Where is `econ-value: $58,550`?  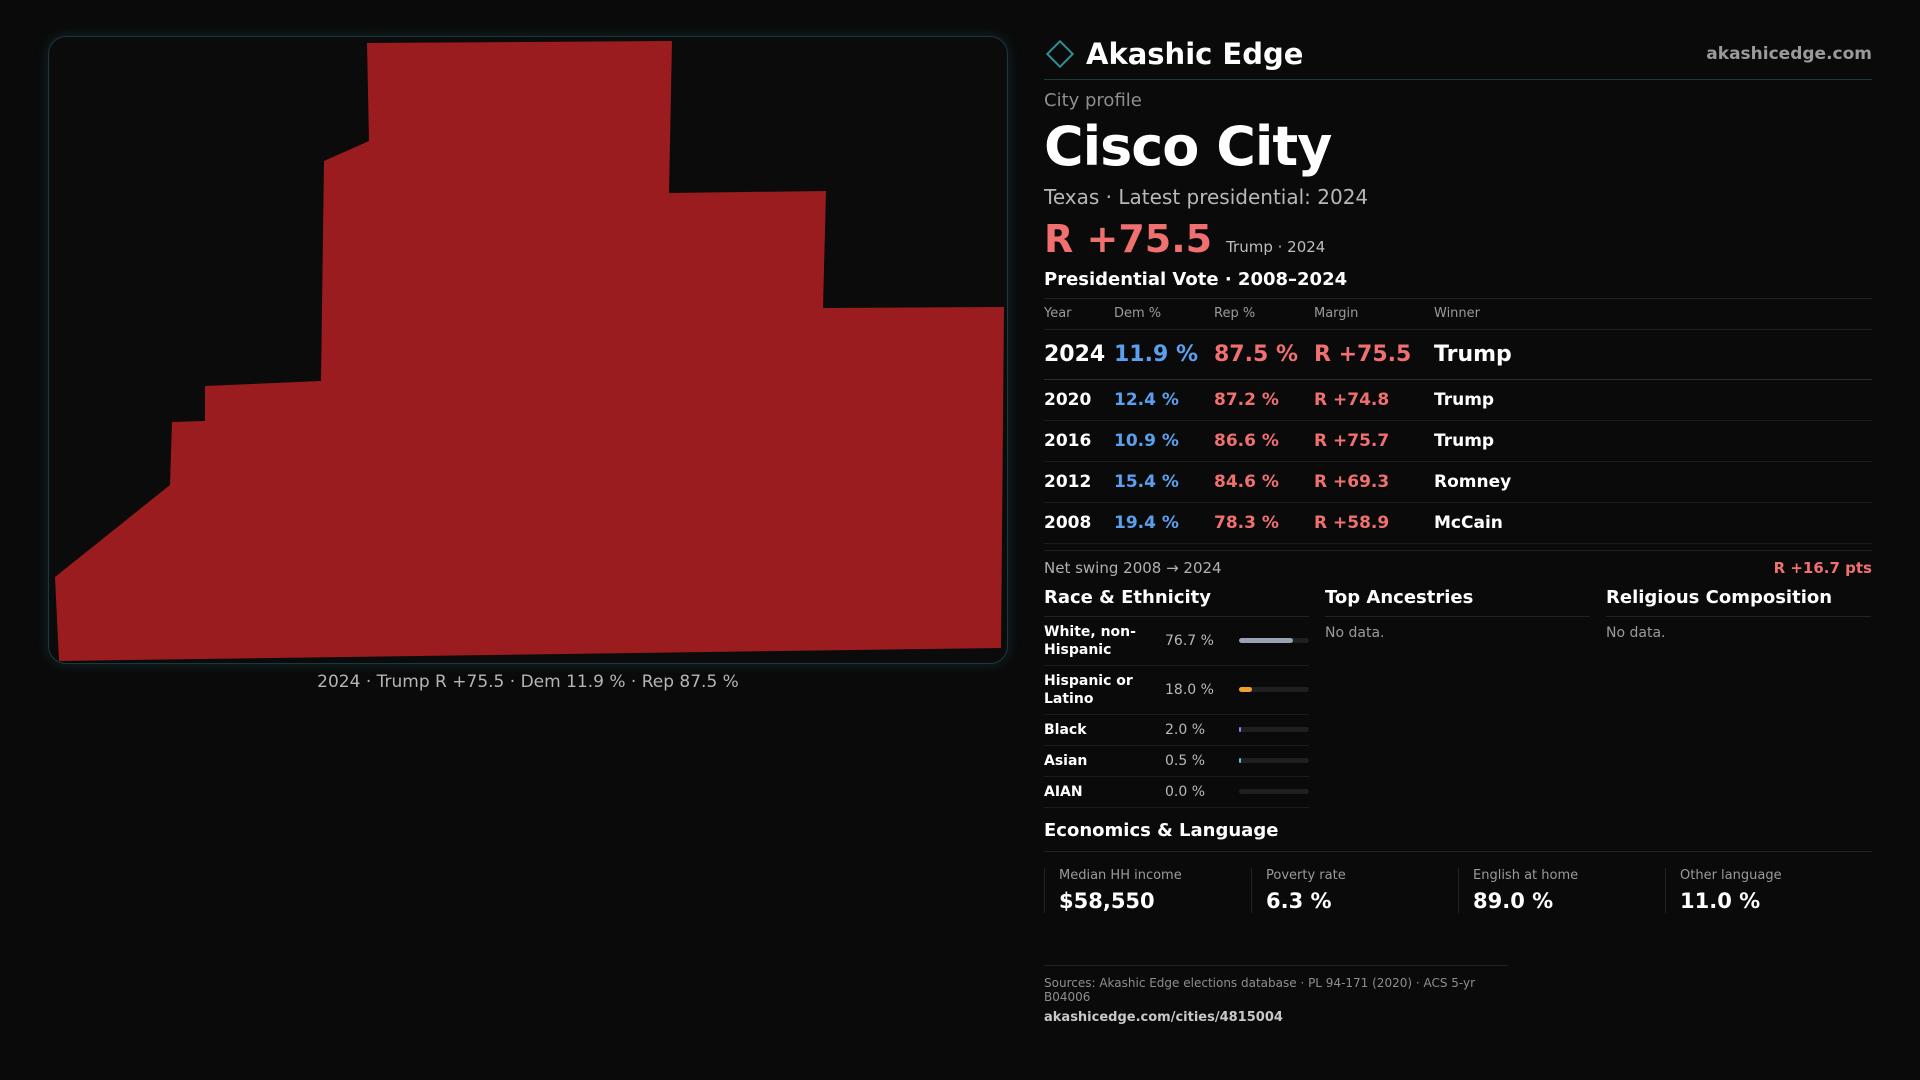 econ-value: $58,550 is located at coordinates (1107, 900).